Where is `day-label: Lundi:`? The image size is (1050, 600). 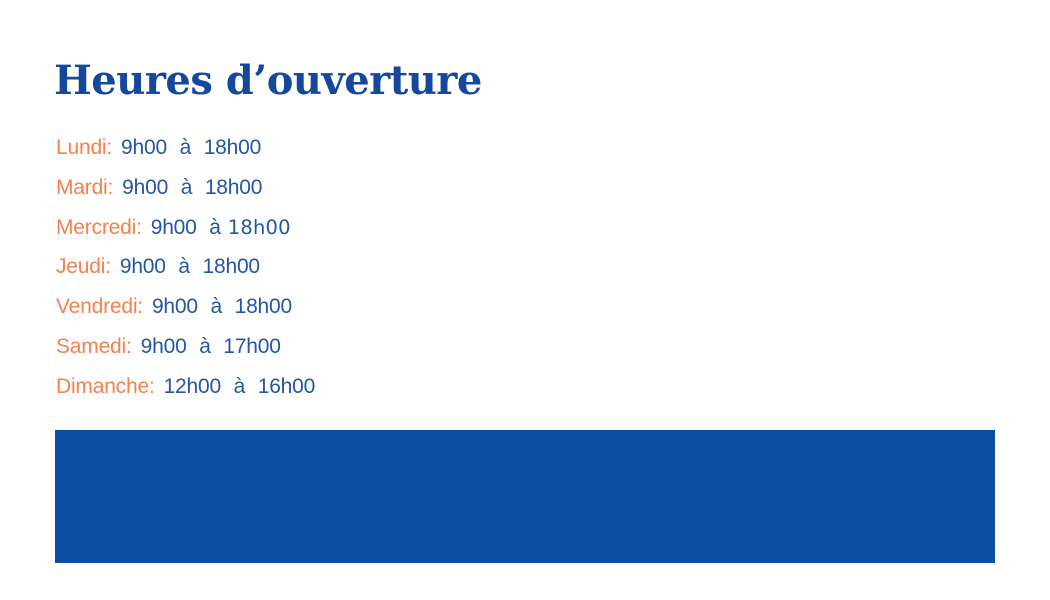
day-label: Lundi: is located at coordinates (84, 147).